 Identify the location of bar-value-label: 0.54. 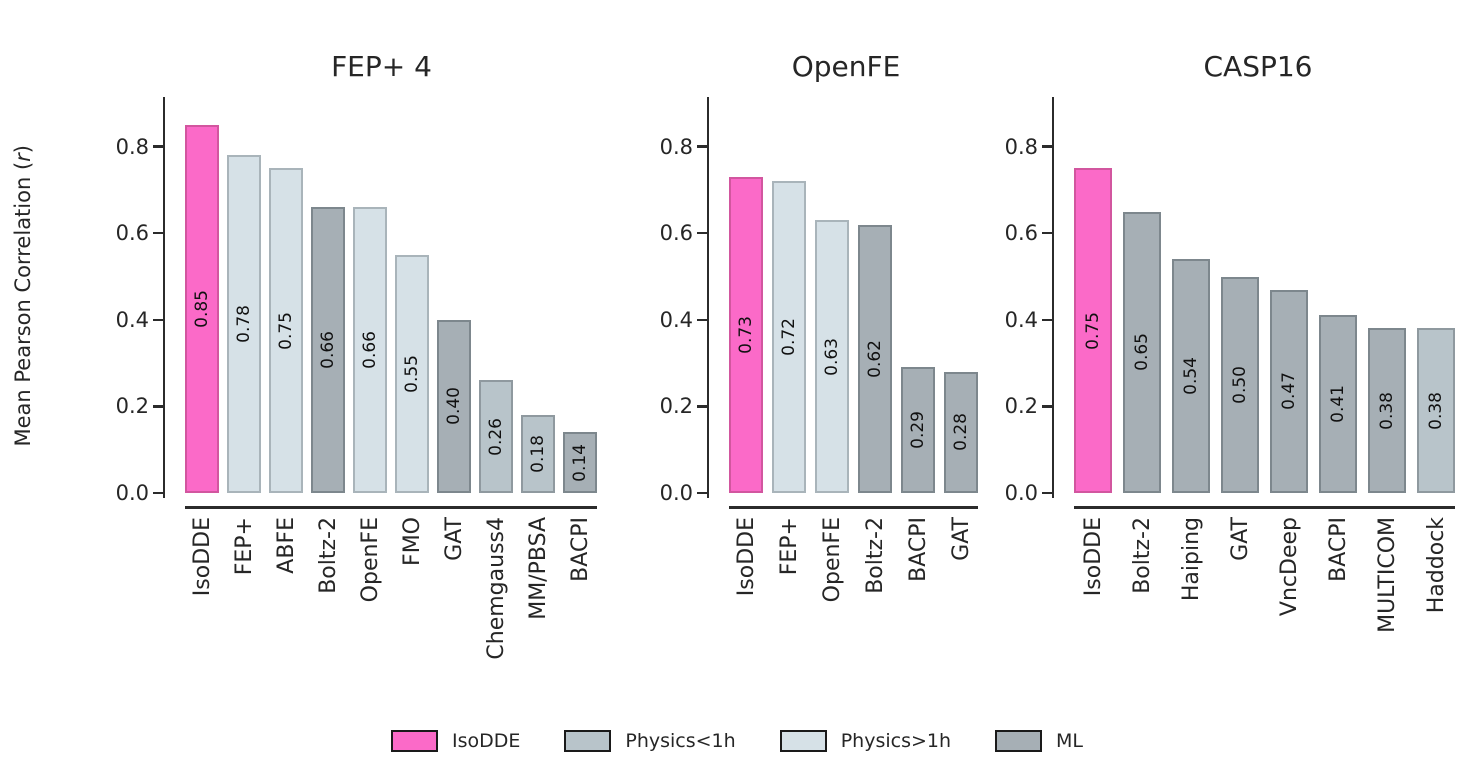
(1191, 376).